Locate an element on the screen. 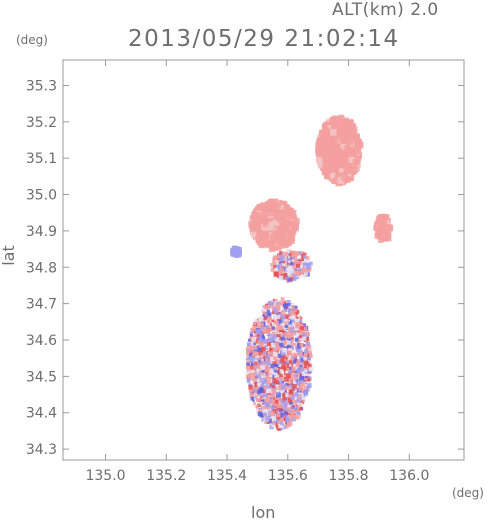 This screenshot has height=522, width=491. y-tick-label: 35.1 is located at coordinates (41, 159).